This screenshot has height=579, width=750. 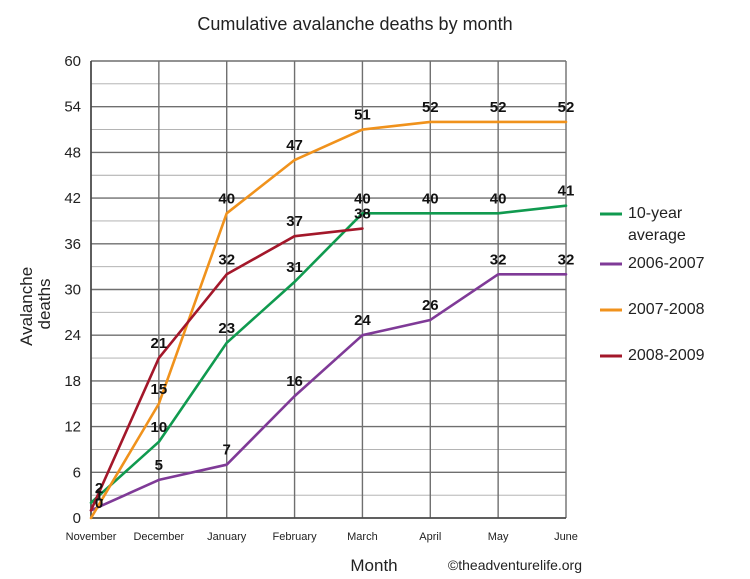 What do you see at coordinates (72, 427) in the screenshot?
I see `y-tick-label: 12` at bounding box center [72, 427].